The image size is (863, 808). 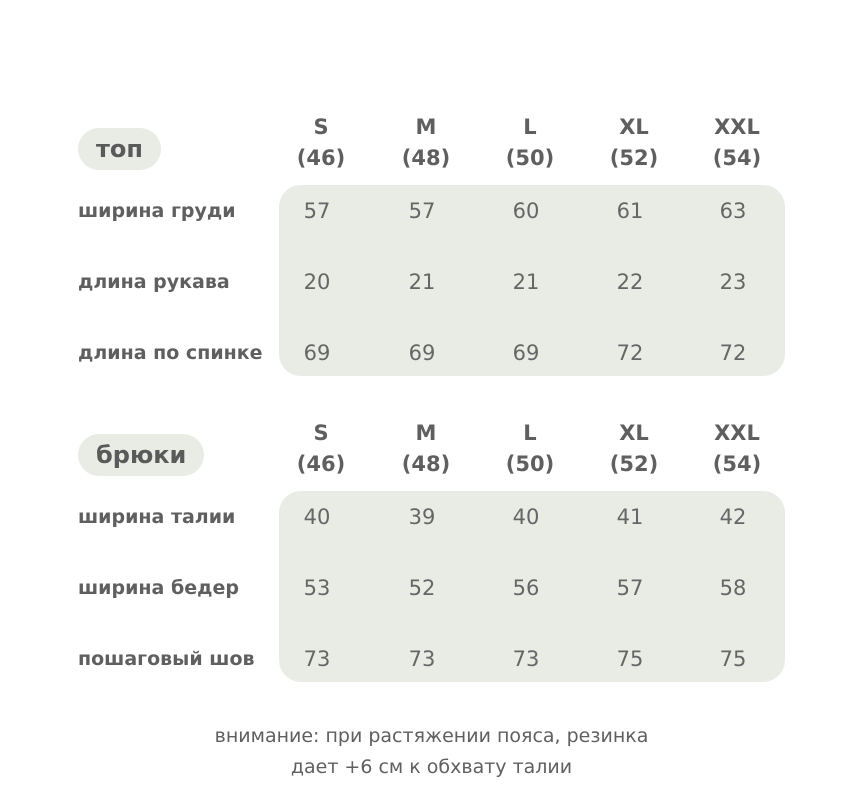 I want to click on measurement-value: 42, so click(x=733, y=517).